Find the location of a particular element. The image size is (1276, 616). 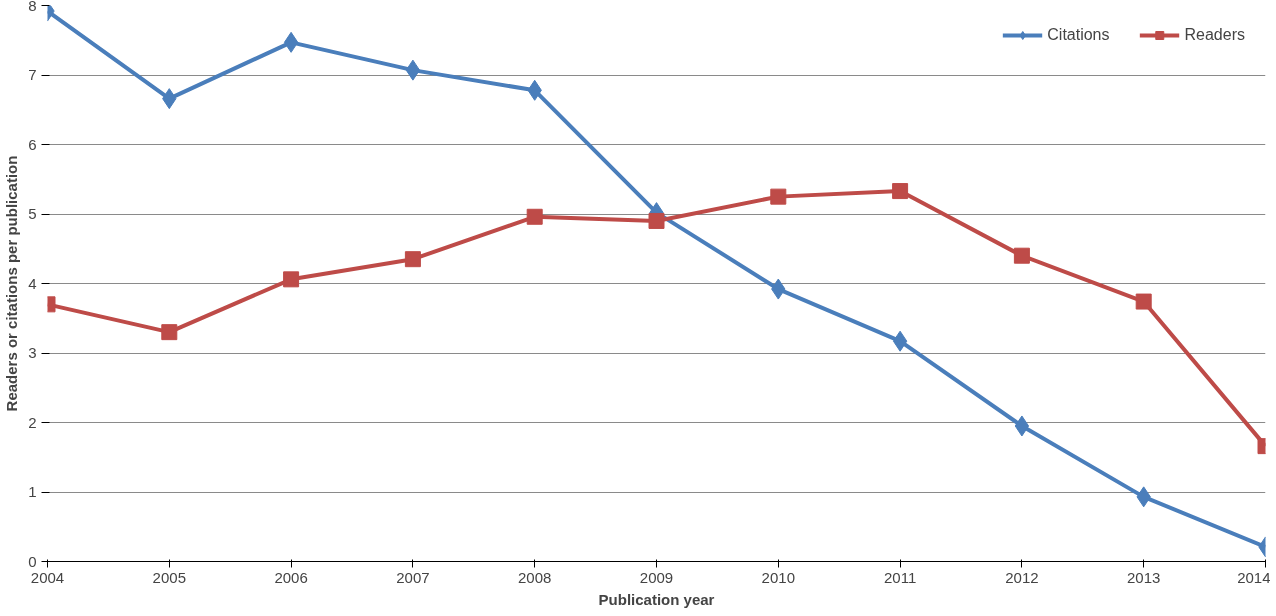

legend-label: Readers is located at coordinates (1214, 35).